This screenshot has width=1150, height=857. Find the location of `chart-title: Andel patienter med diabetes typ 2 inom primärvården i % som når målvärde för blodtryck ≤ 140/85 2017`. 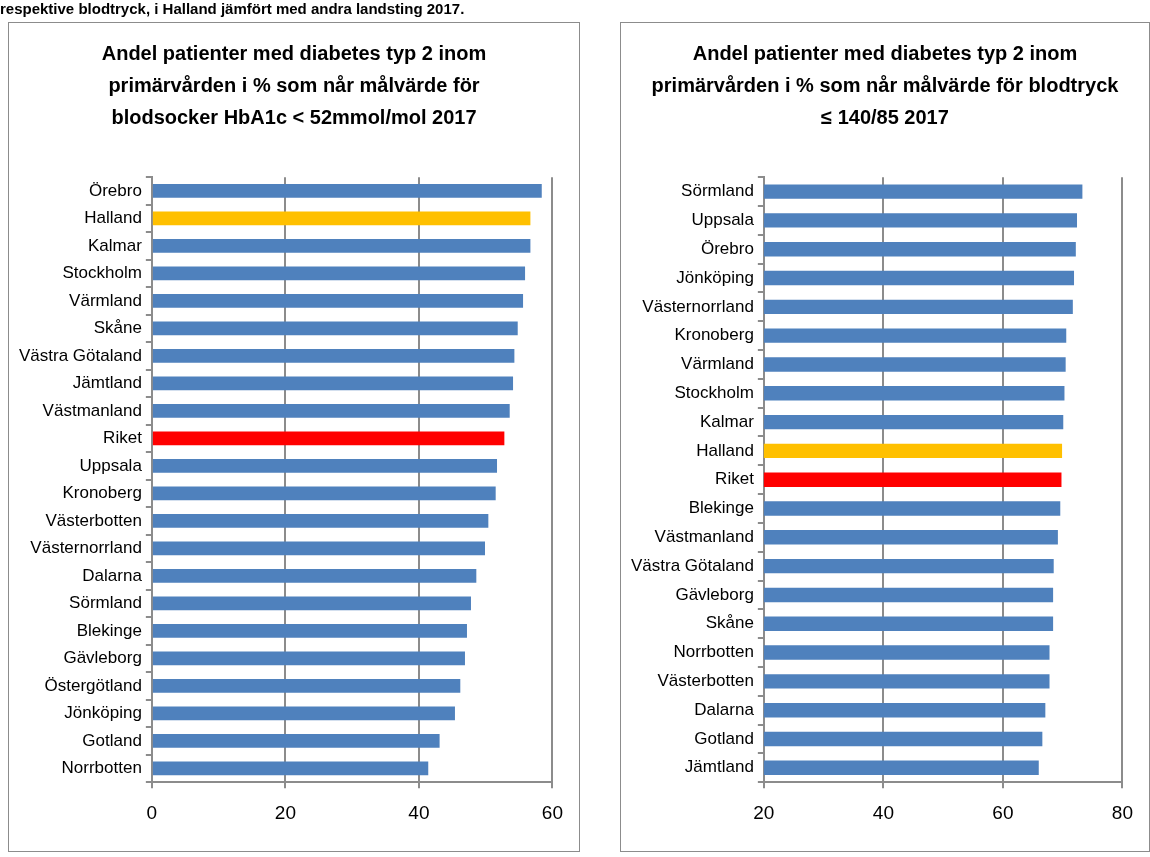

chart-title: Andel patienter med diabetes typ 2 inom primärvården i % som når målvärde för blodtryck ≤ 140/85 2017 is located at coordinates (885, 85).